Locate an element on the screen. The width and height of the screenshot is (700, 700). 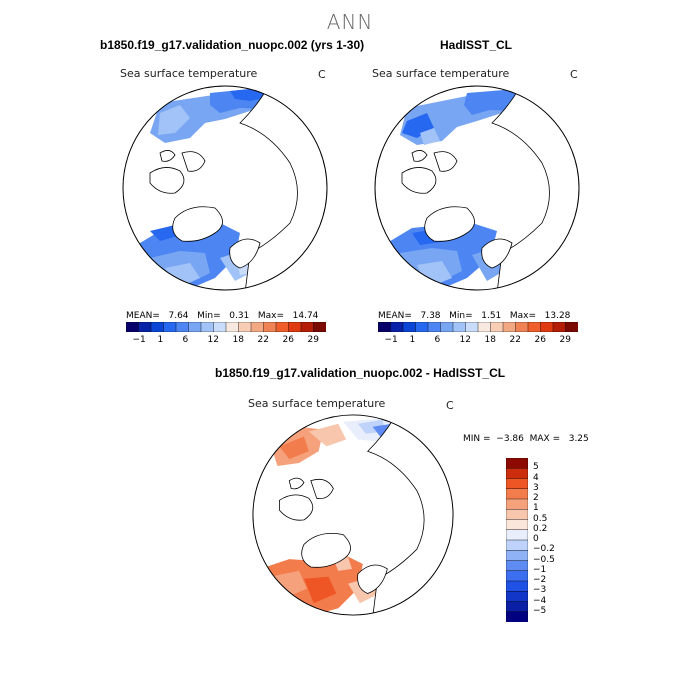
panel-3-min-label: MIN = is located at coordinates (477, 439).